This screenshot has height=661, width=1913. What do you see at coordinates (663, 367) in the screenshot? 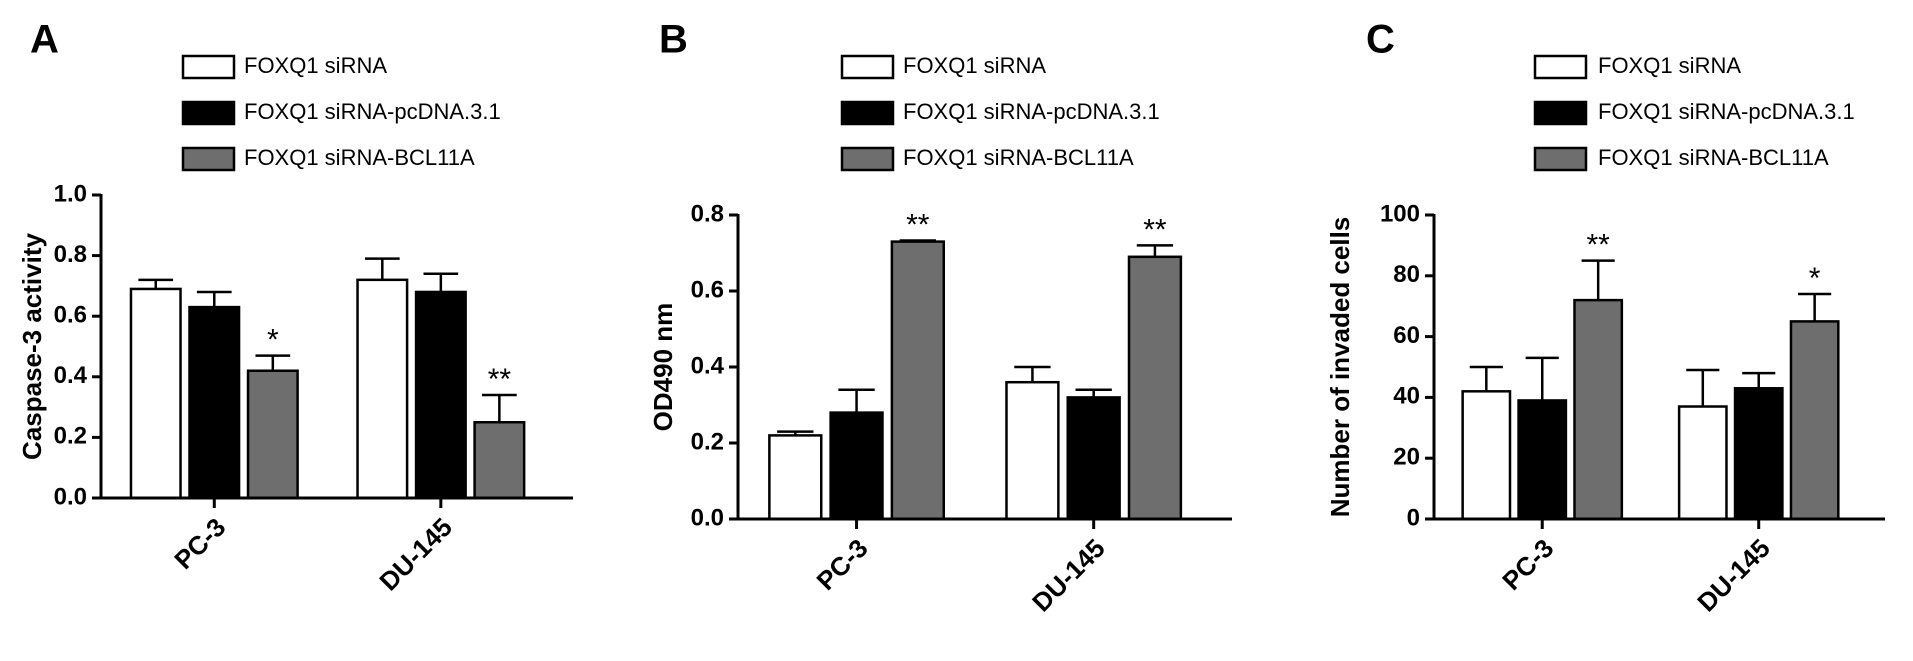
I see `y-axis-label: OD490 nm` at bounding box center [663, 367].